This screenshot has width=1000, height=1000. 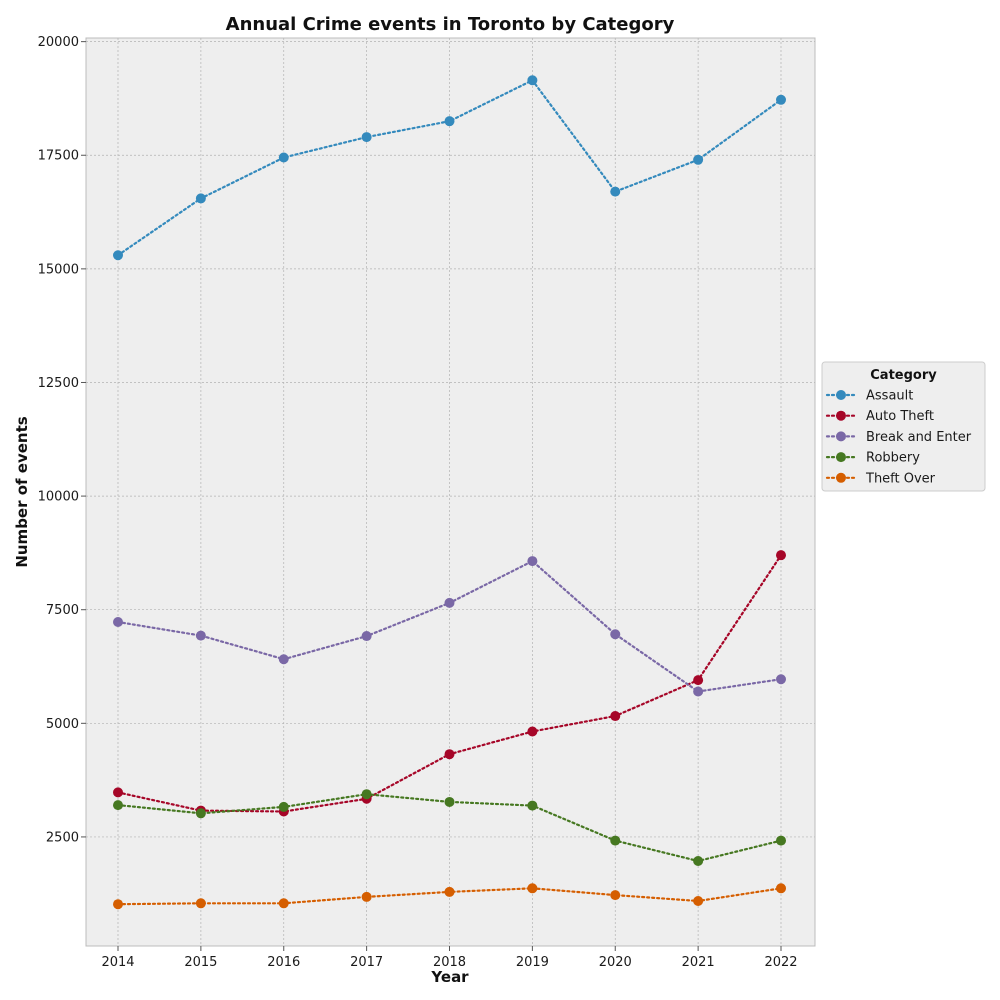 What do you see at coordinates (615, 962) in the screenshot?
I see `x-tick-label: 2020` at bounding box center [615, 962].